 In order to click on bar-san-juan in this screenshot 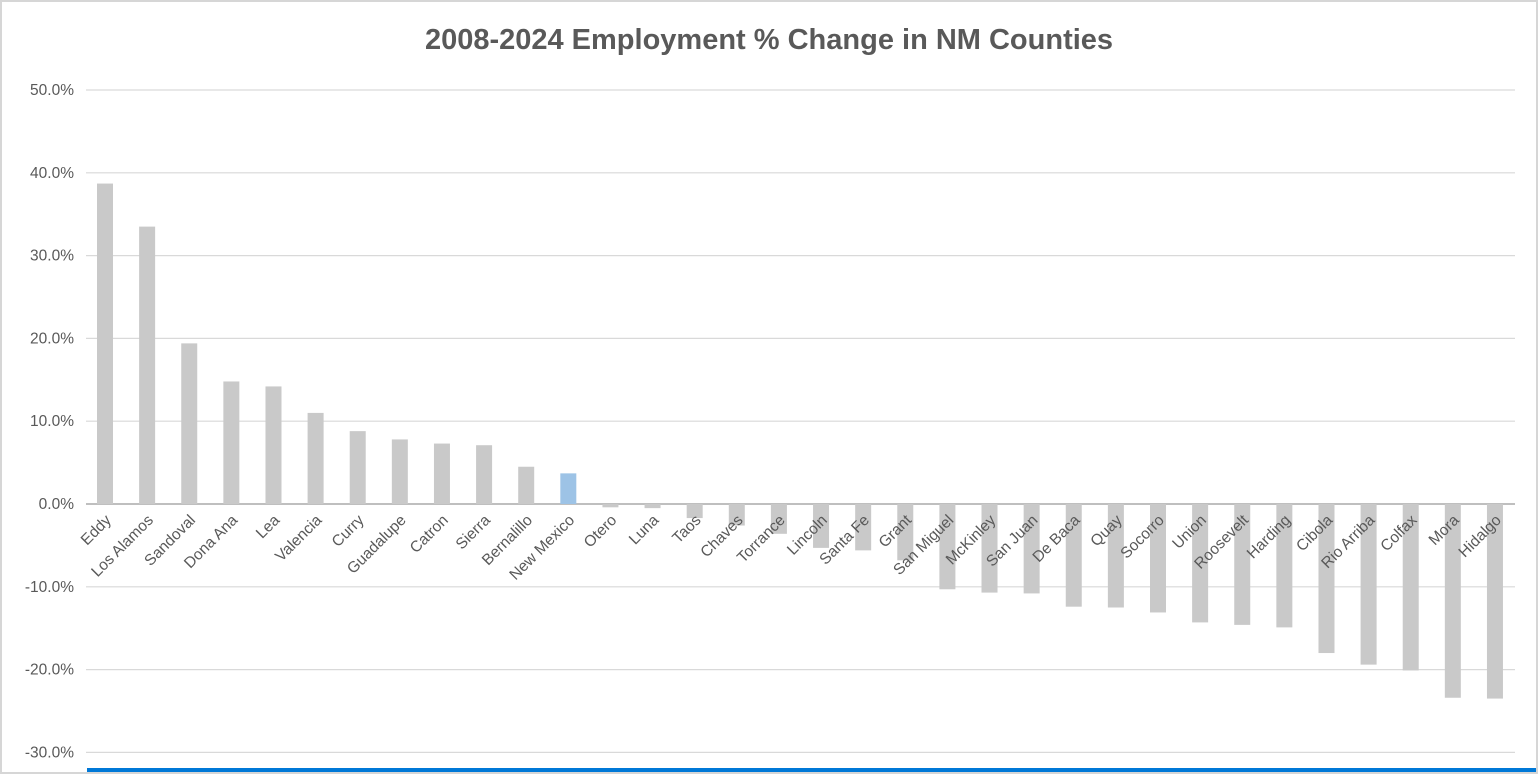, I will do `click(1031, 549)`.